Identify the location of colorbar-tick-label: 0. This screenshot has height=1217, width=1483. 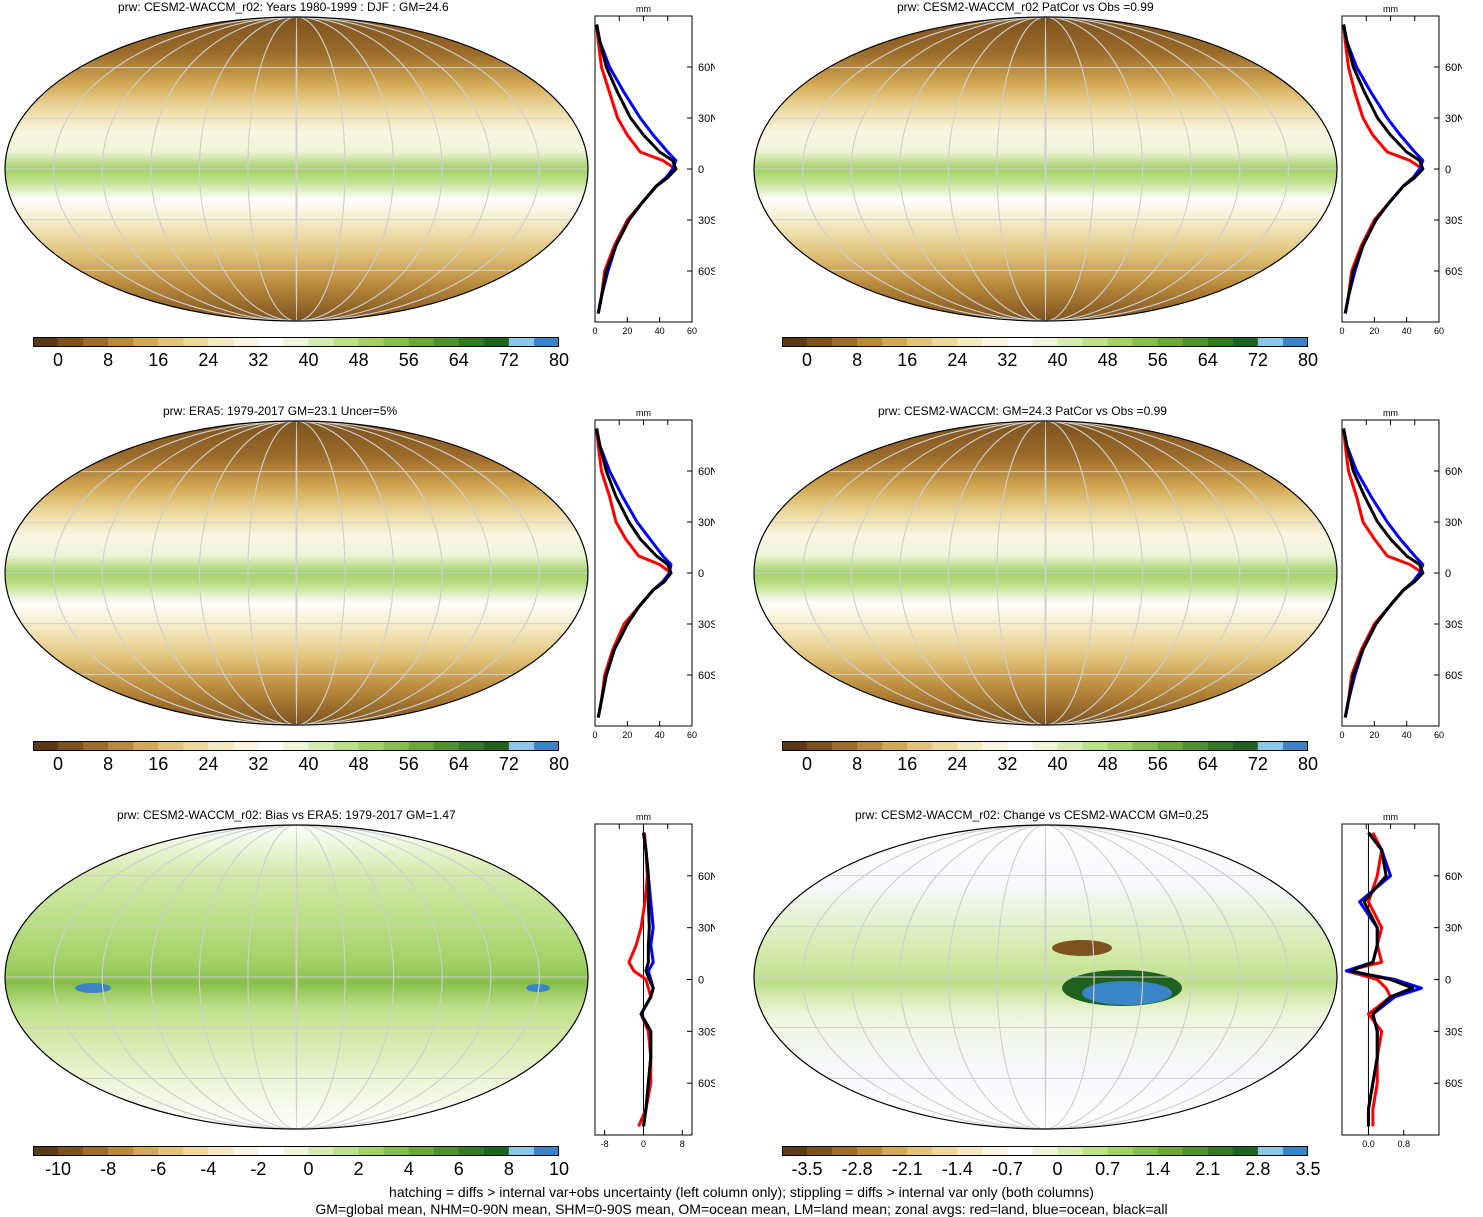
(58, 764).